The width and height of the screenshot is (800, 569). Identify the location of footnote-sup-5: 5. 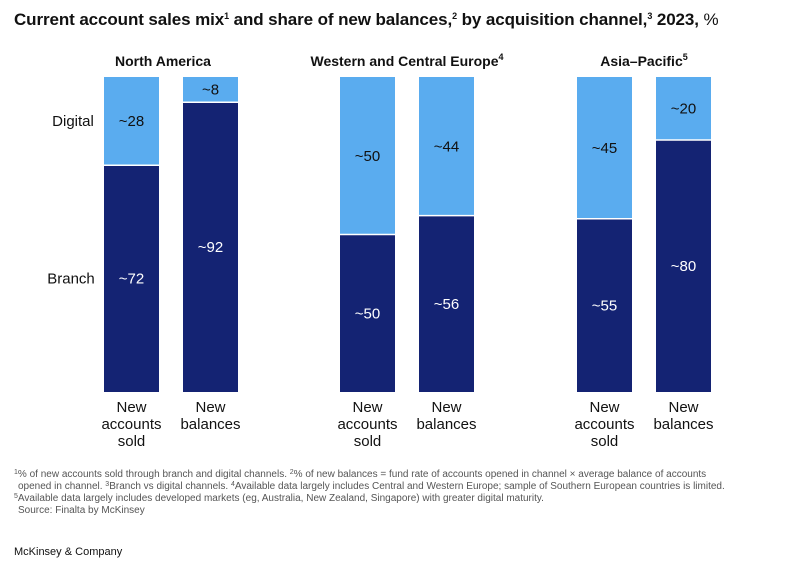
(16, 496).